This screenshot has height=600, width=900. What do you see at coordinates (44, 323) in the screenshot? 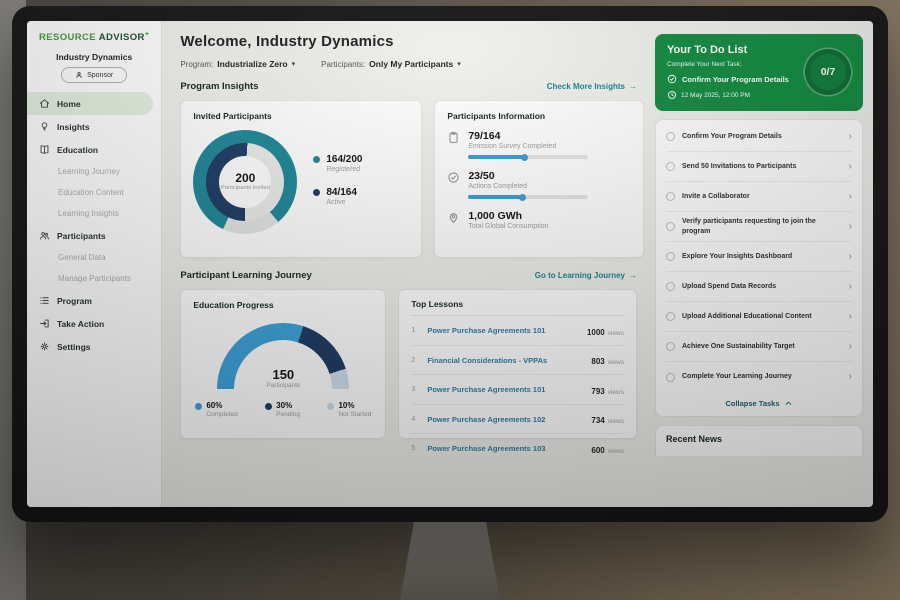
I see `action-arrow-icon` at bounding box center [44, 323].